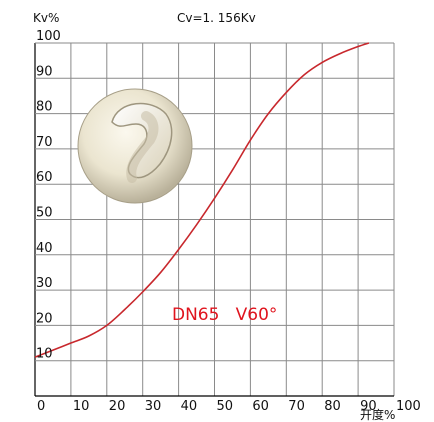  What do you see at coordinates (296, 406) in the screenshot?
I see `x-tick-label: 70` at bounding box center [296, 406].